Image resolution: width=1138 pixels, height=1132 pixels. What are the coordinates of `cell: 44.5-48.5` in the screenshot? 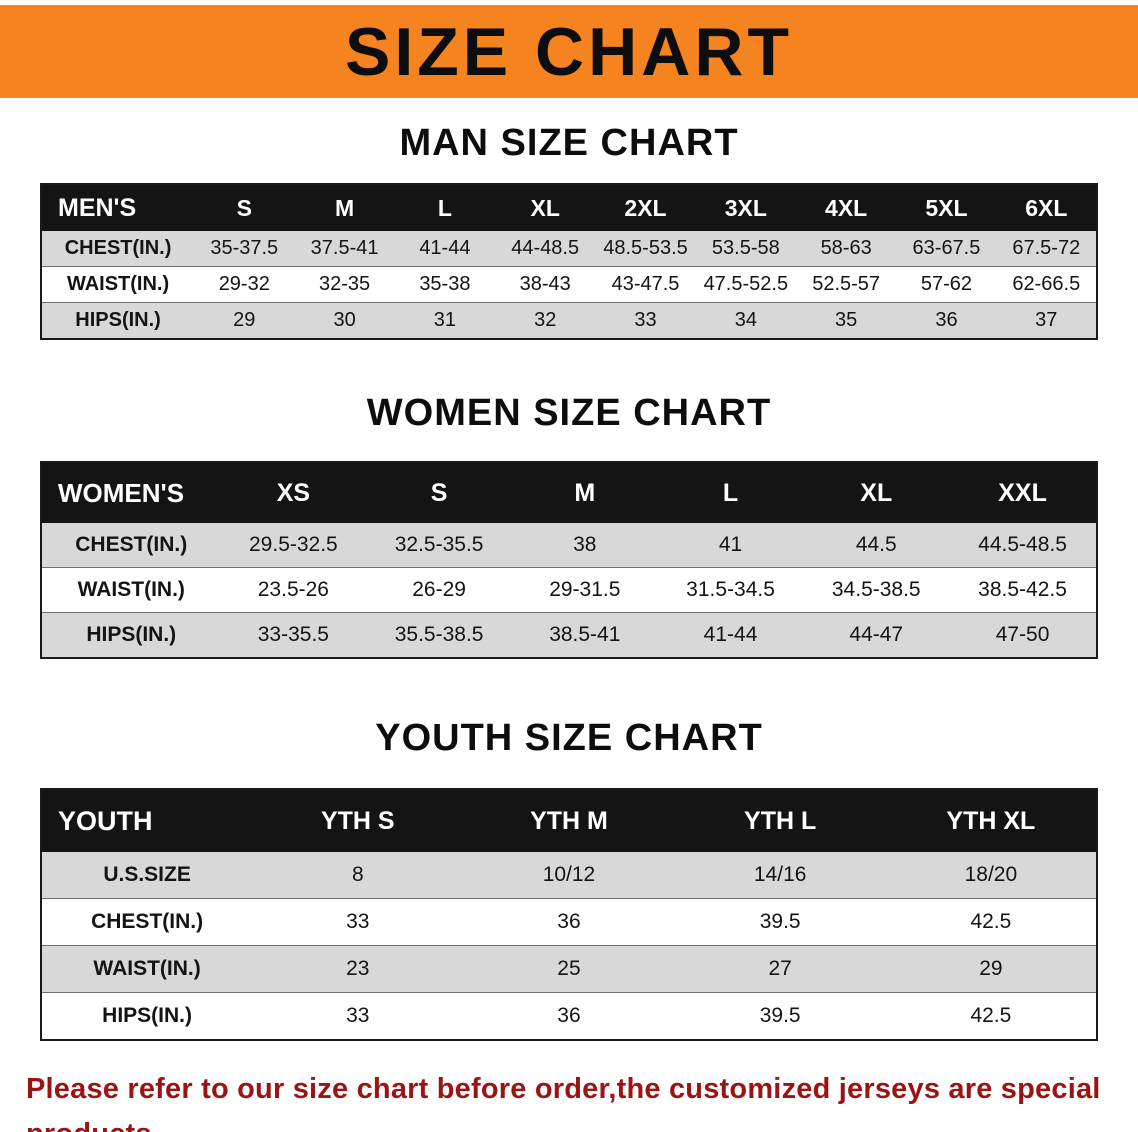 It's located at (1023, 545).